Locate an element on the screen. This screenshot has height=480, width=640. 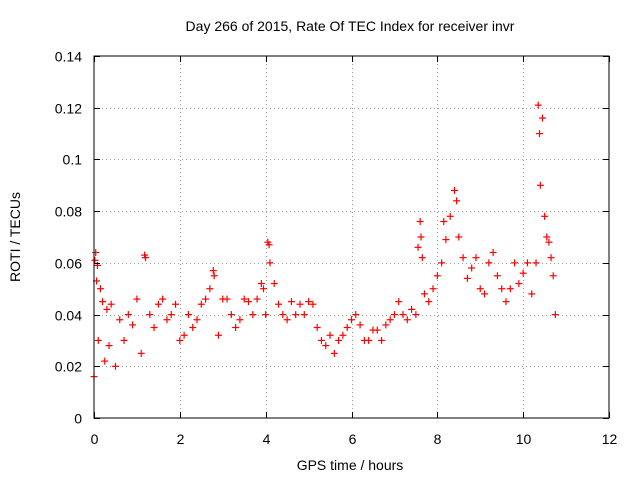
y-tick-label: 0.08 is located at coordinates (68, 212).